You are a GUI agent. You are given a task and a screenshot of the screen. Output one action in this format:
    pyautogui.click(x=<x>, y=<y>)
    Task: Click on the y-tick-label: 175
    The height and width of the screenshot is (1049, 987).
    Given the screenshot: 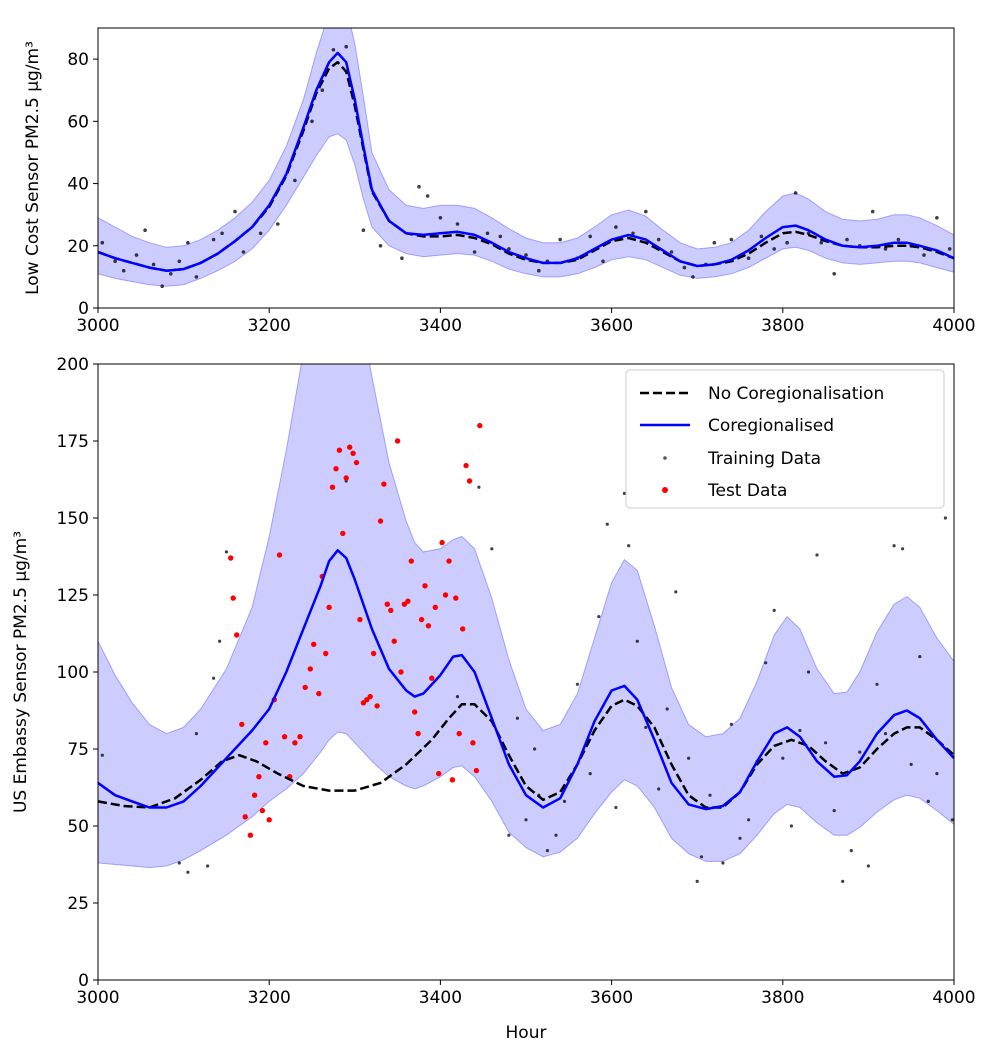 What is the action you would take?
    pyautogui.click(x=73, y=442)
    